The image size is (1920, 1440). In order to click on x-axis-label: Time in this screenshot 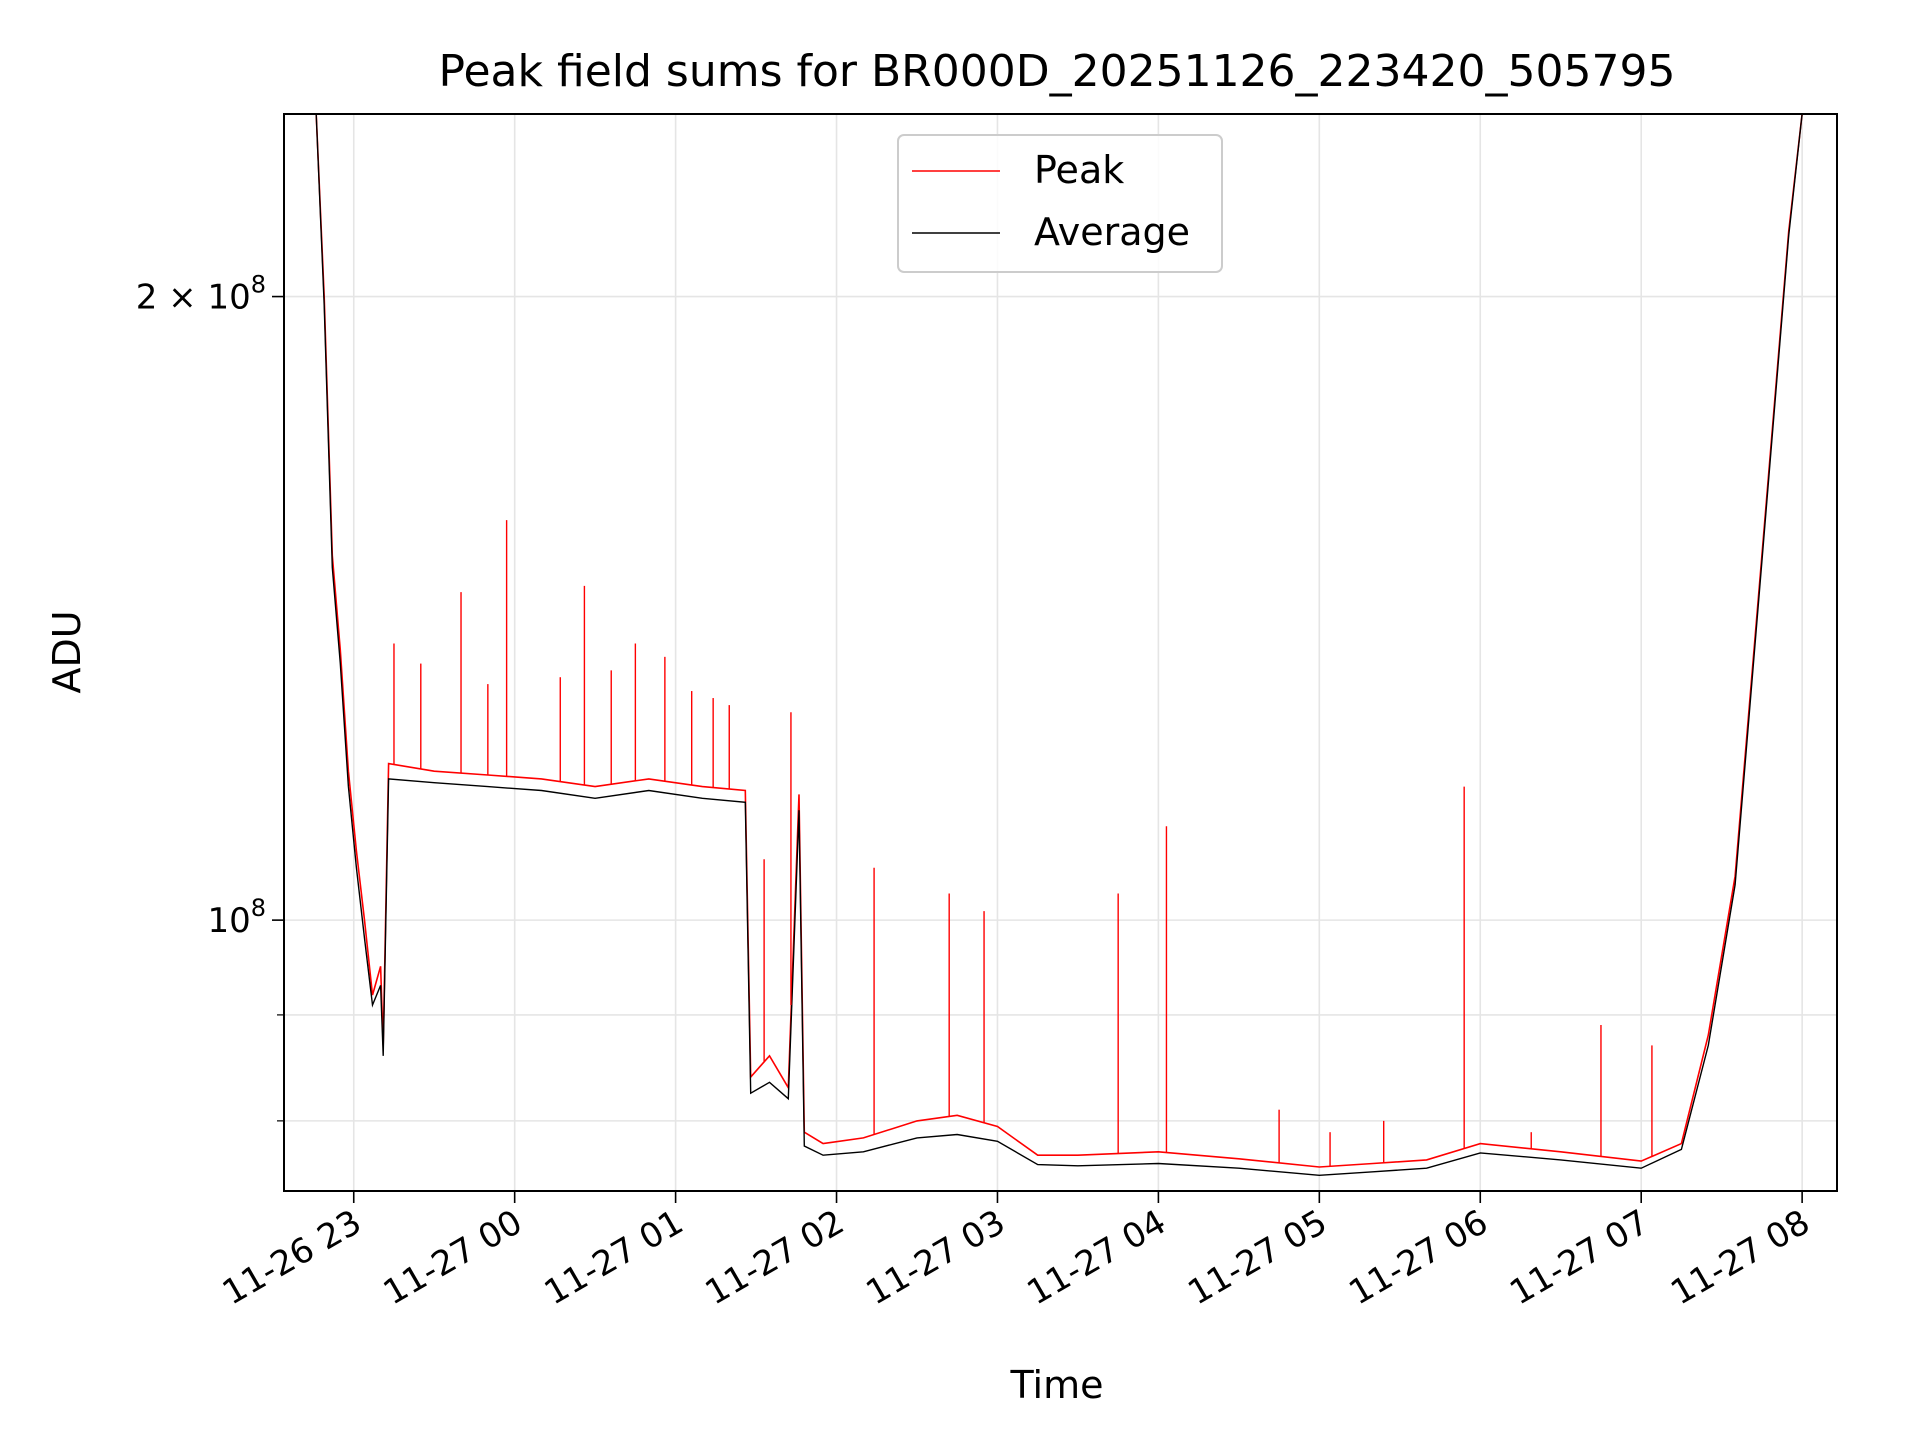, I will do `click(1057, 1385)`.